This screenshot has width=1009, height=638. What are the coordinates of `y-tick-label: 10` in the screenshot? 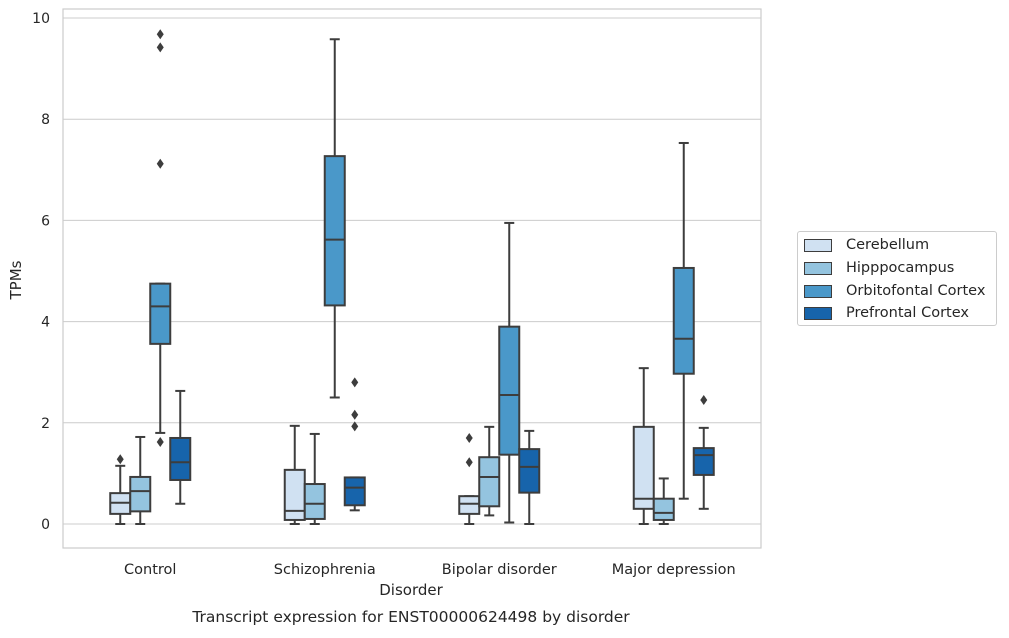 It's located at (41, 19).